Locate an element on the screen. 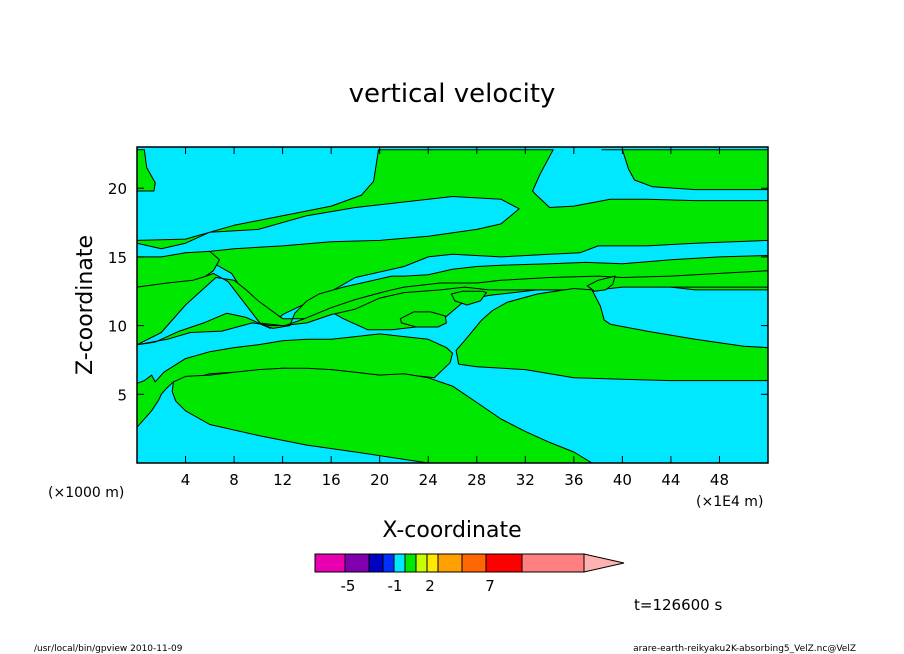  x-tick-label: 8 is located at coordinates (234, 480).